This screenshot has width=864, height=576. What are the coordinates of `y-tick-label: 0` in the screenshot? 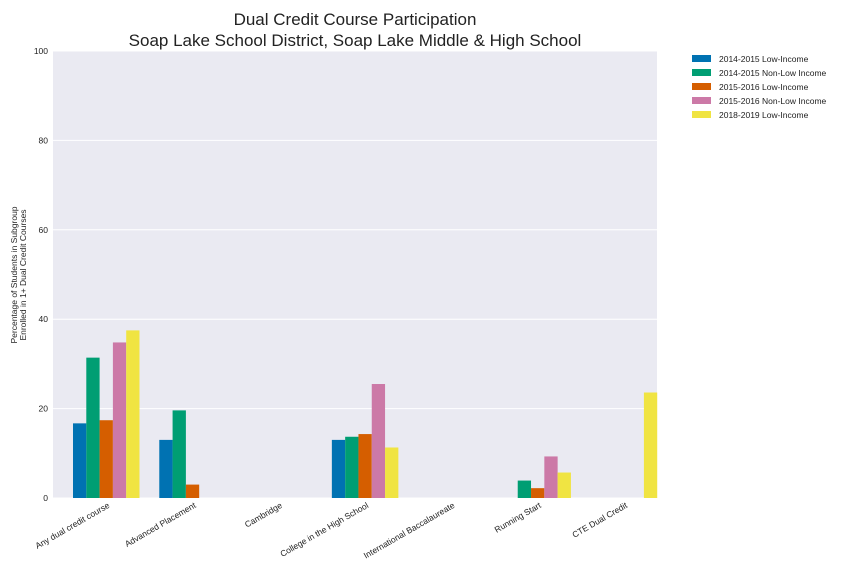 It's located at (45, 498).